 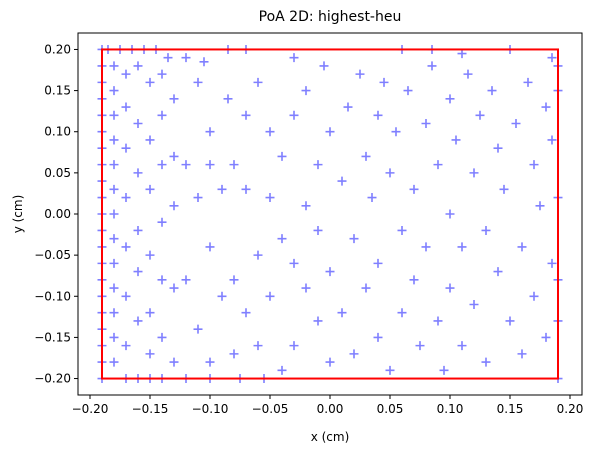 What do you see at coordinates (570, 409) in the screenshot?
I see `x-tick-label: 0.20` at bounding box center [570, 409].